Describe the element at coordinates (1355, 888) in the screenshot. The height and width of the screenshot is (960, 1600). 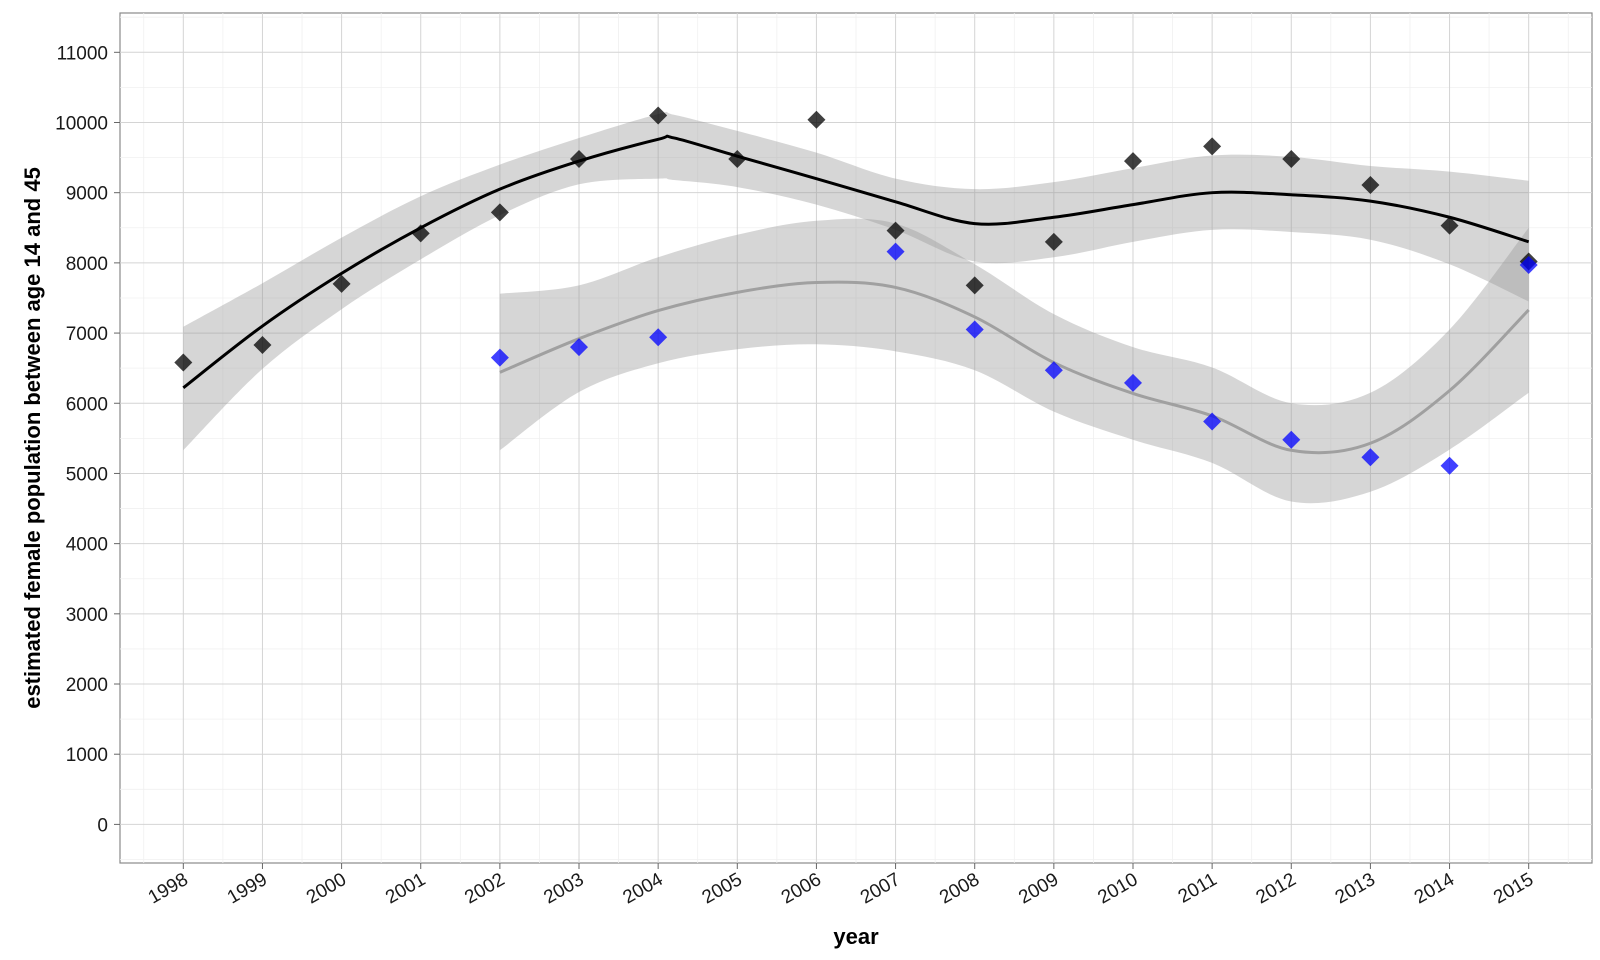
I see `x-tick-label: 2013` at that location.